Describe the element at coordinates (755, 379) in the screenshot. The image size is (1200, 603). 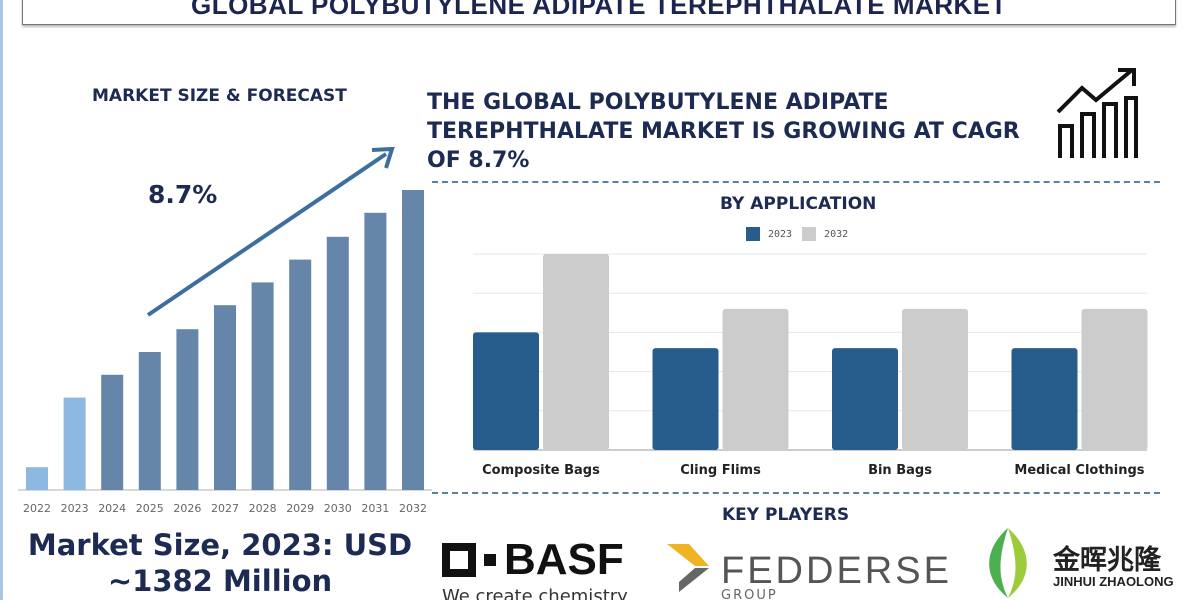
I see `bar-cling-flims-2032` at that location.